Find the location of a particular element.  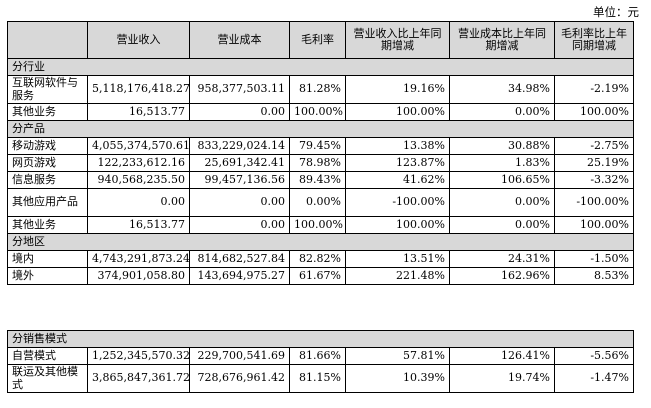

row-label: 境内 is located at coordinates (47, 259).